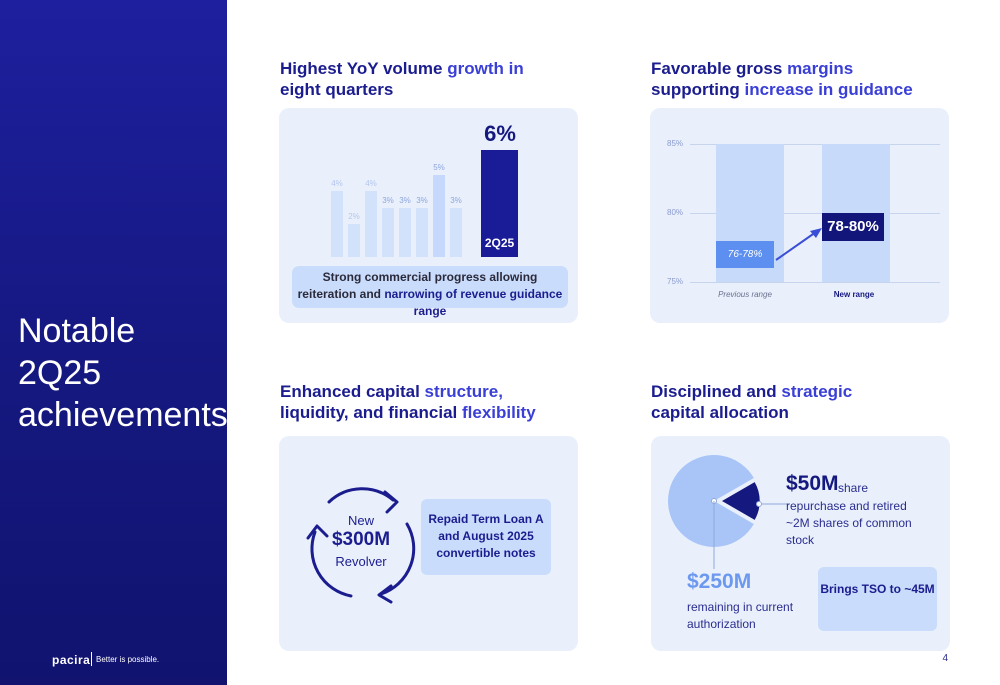 Image resolution: width=1000 pixels, height=685 pixels. Describe the element at coordinates (371, 183) in the screenshot. I see `volume-bar-label-3: 4%` at that location.